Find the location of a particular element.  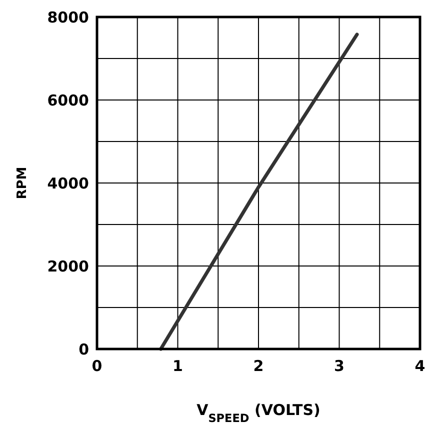

x-tick-label: 0 is located at coordinates (97, 366).